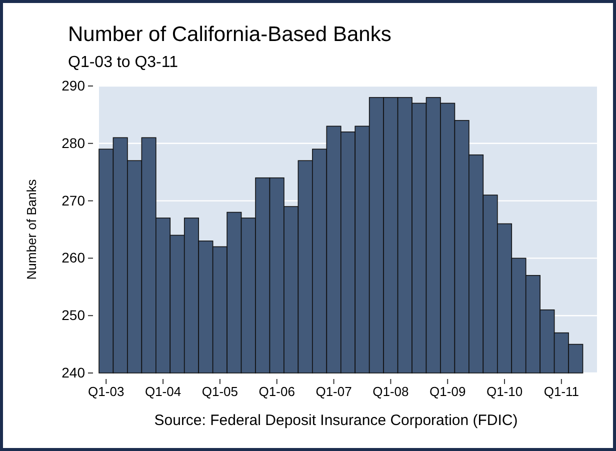 The width and height of the screenshot is (616, 451). Describe the element at coordinates (504, 392) in the screenshot. I see `x-tick-label: Q1-10` at that location.